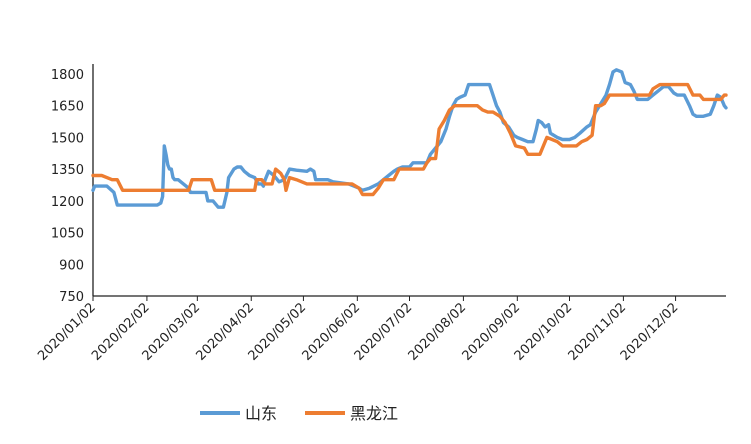 The image size is (751, 444). What do you see at coordinates (374, 413) in the screenshot?
I see `legend-label: 黑龙江` at bounding box center [374, 413].